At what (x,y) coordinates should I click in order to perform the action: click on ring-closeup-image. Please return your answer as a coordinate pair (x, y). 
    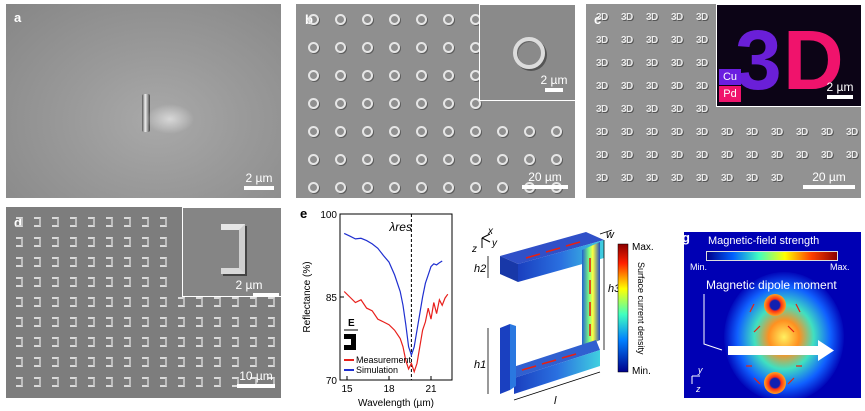
    Looking at the image, I should click on (529, 53).